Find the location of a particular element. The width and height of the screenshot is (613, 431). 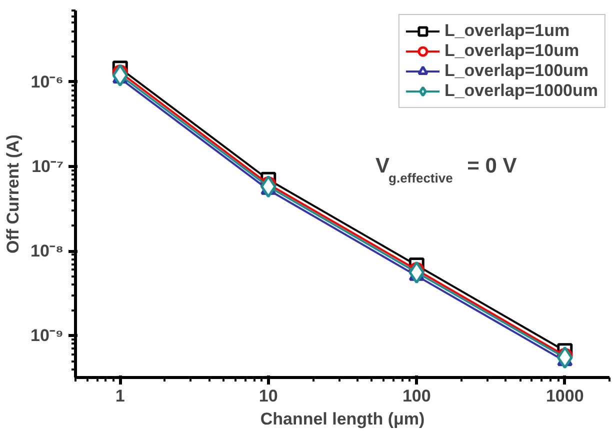

y-axis-title: Off Current (A) is located at coordinates (13, 194).